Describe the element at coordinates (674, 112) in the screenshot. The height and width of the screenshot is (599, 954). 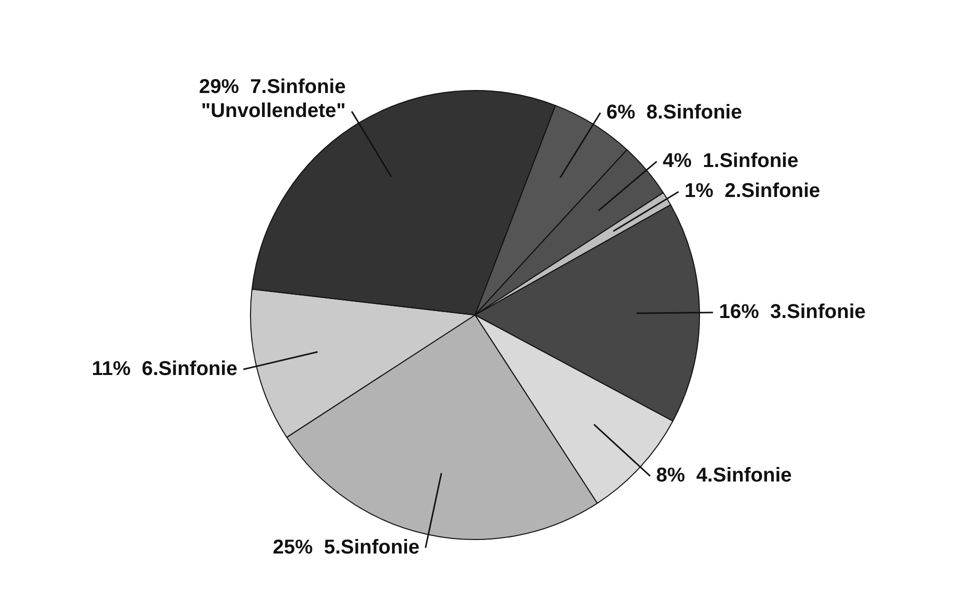
I see `slice-label: 6% 8.Sinfonie` at that location.